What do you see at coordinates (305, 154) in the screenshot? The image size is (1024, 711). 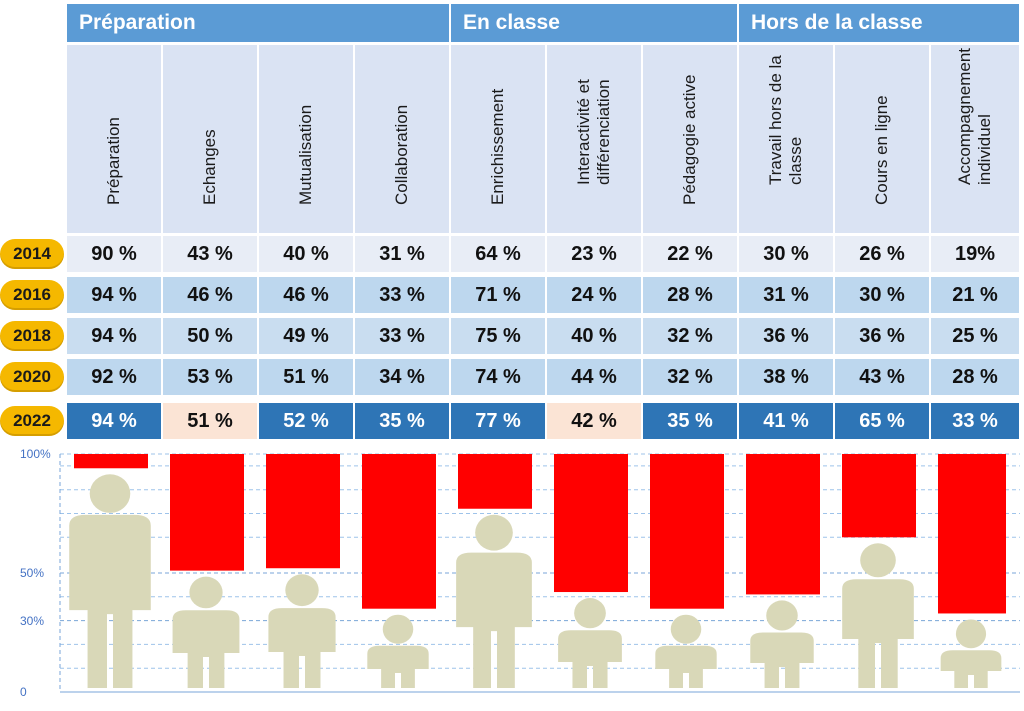 I see `column-header-label: Mutualisation` at bounding box center [305, 154].